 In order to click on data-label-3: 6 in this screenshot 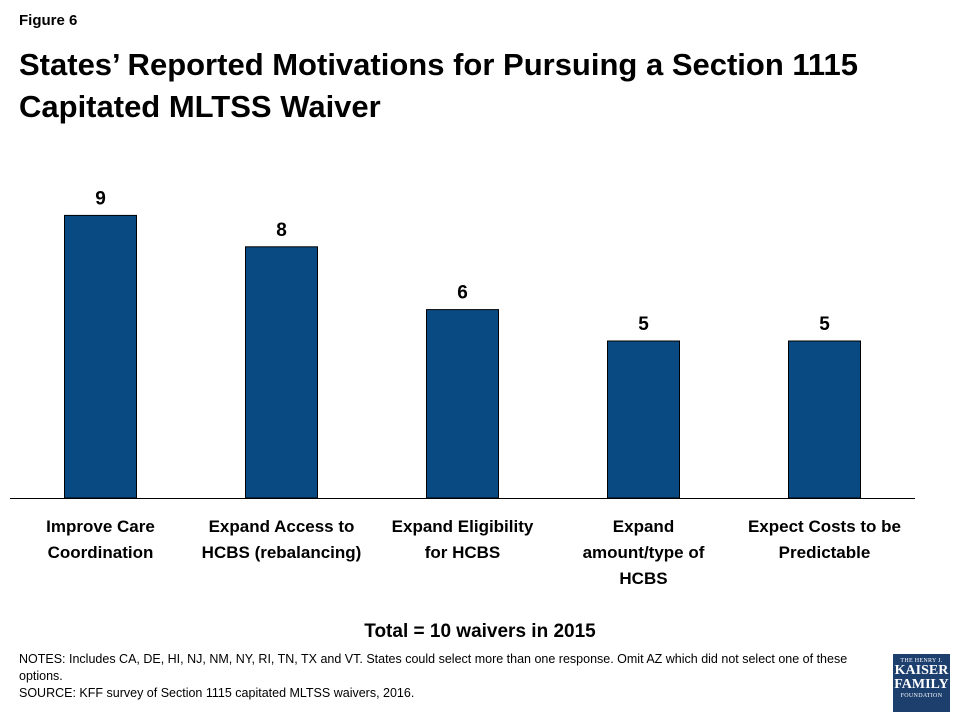, I will do `click(462, 293)`.